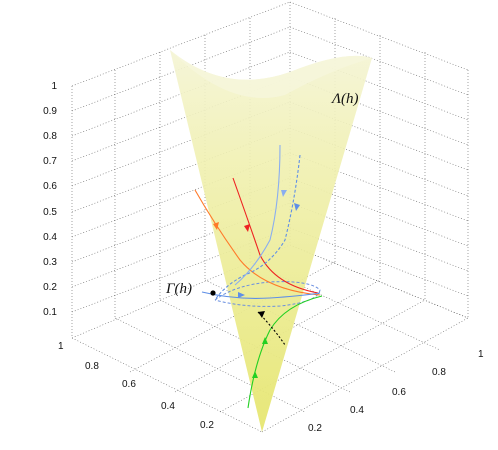 This screenshot has height=450, width=498. What do you see at coordinates (50, 136) in the screenshot?
I see `z-tick-label: 0.8` at bounding box center [50, 136].